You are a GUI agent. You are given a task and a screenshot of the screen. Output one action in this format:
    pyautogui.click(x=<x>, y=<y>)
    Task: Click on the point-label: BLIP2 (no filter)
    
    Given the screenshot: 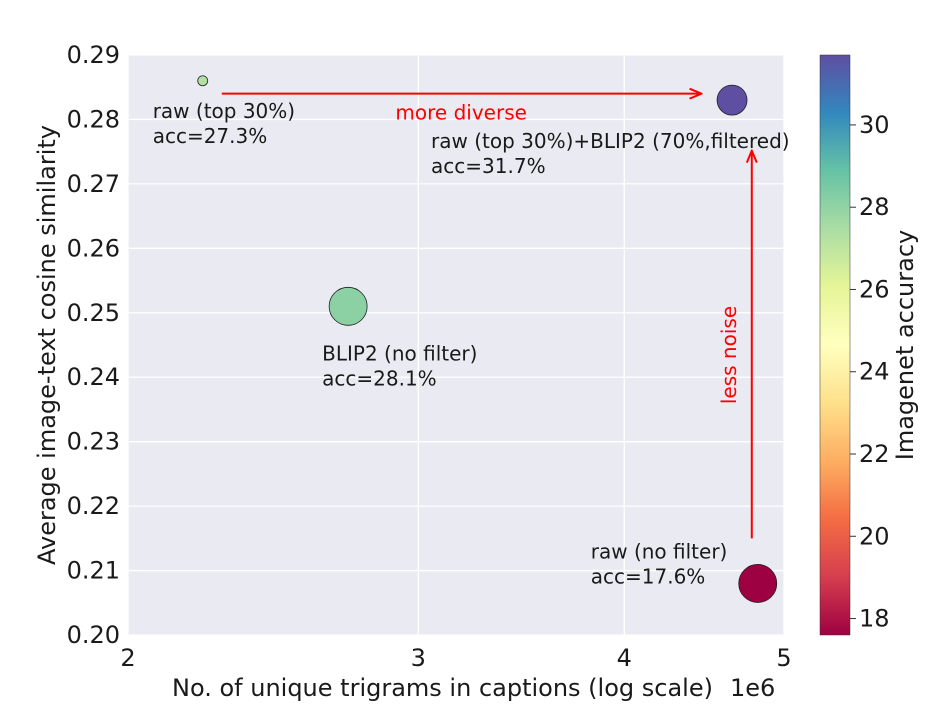 What is the action you would take?
    pyautogui.click(x=399, y=353)
    